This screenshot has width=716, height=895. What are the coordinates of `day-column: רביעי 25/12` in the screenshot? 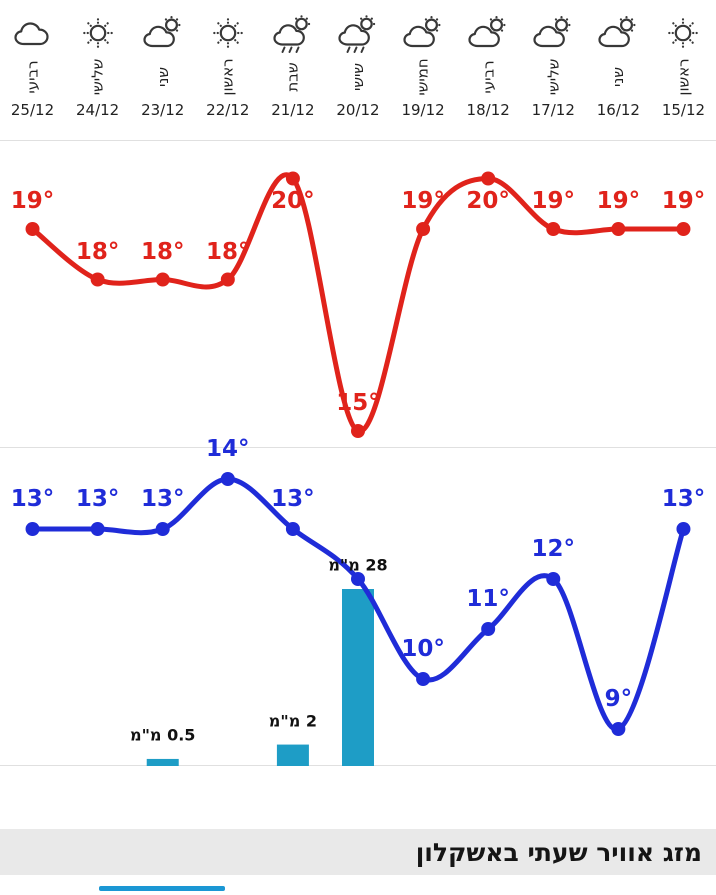 It's located at (32, 76).